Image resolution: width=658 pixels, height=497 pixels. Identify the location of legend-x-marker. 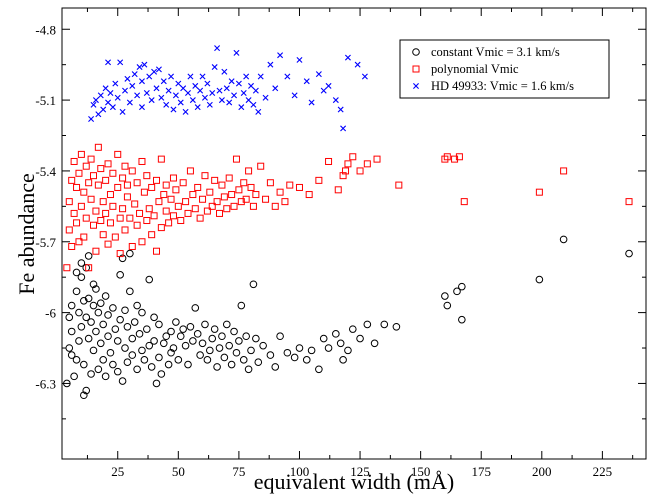
(416, 86).